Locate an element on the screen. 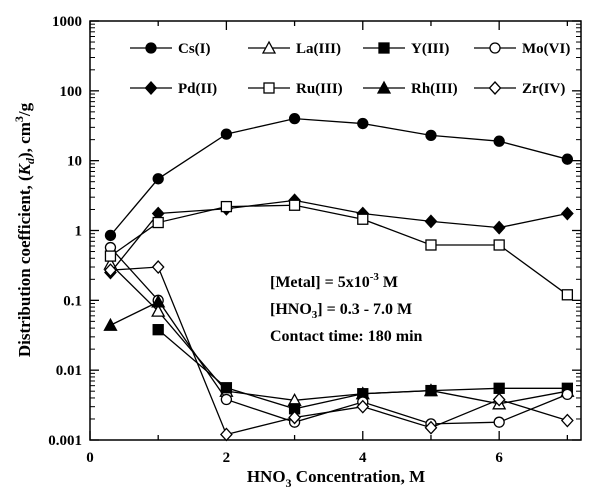  y-tick-label: 0.1 is located at coordinates (72, 301).